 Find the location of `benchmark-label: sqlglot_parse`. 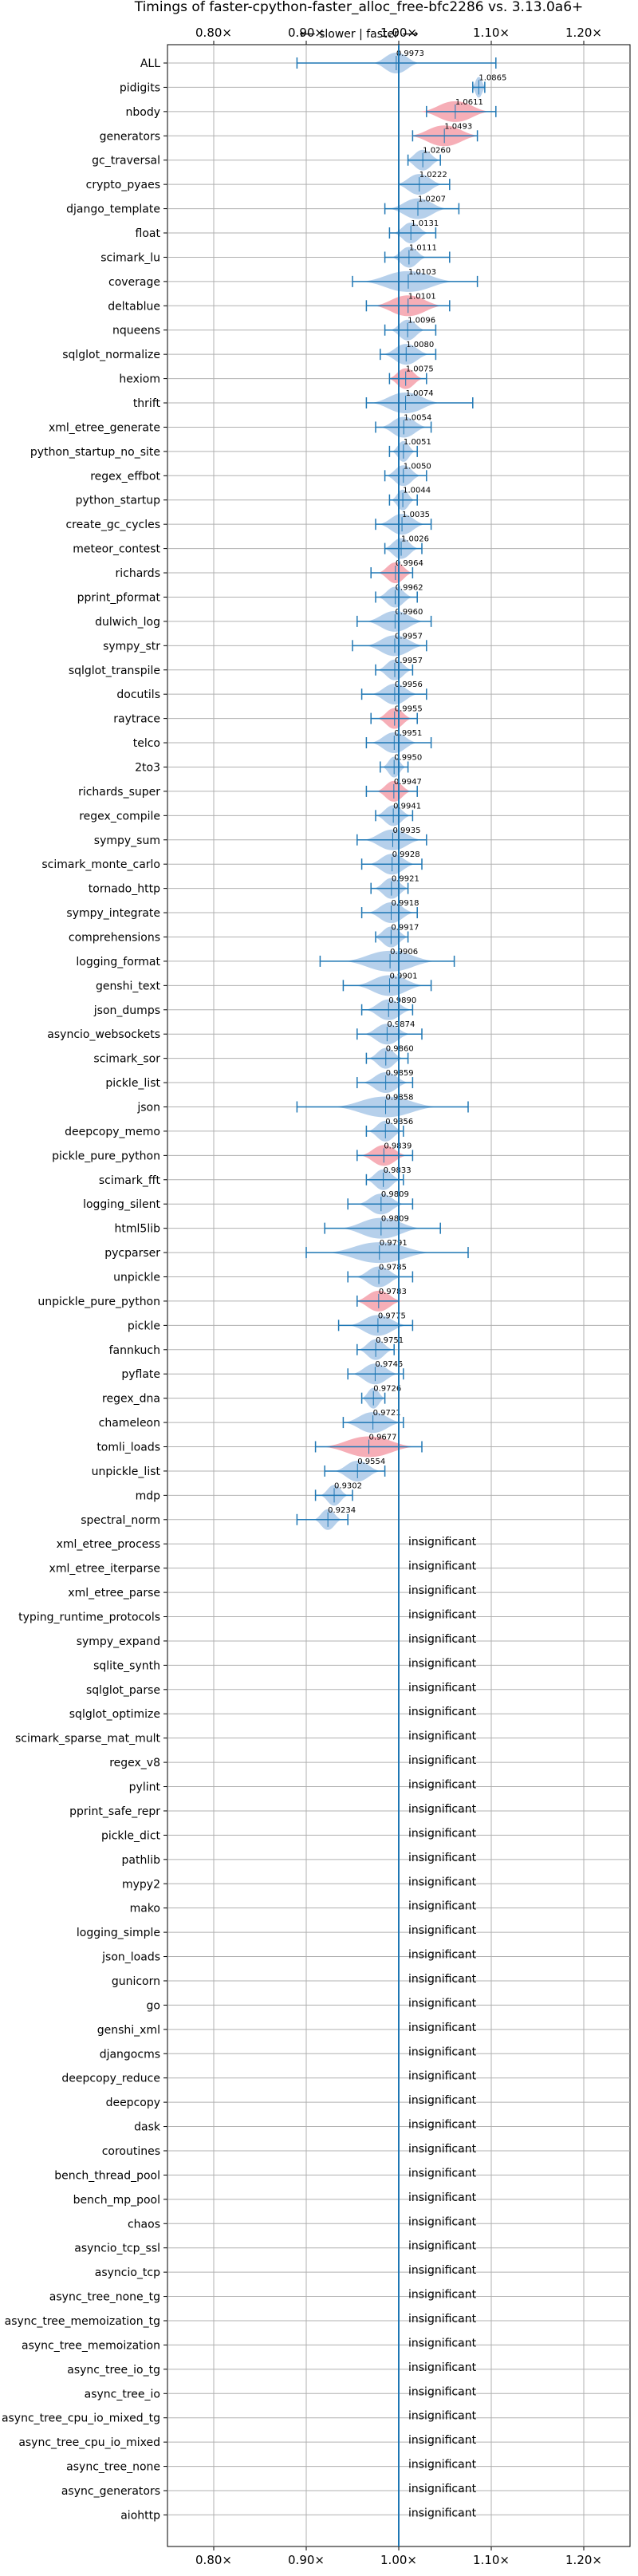

benchmark-label: sqlglot_parse is located at coordinates (123, 1690).